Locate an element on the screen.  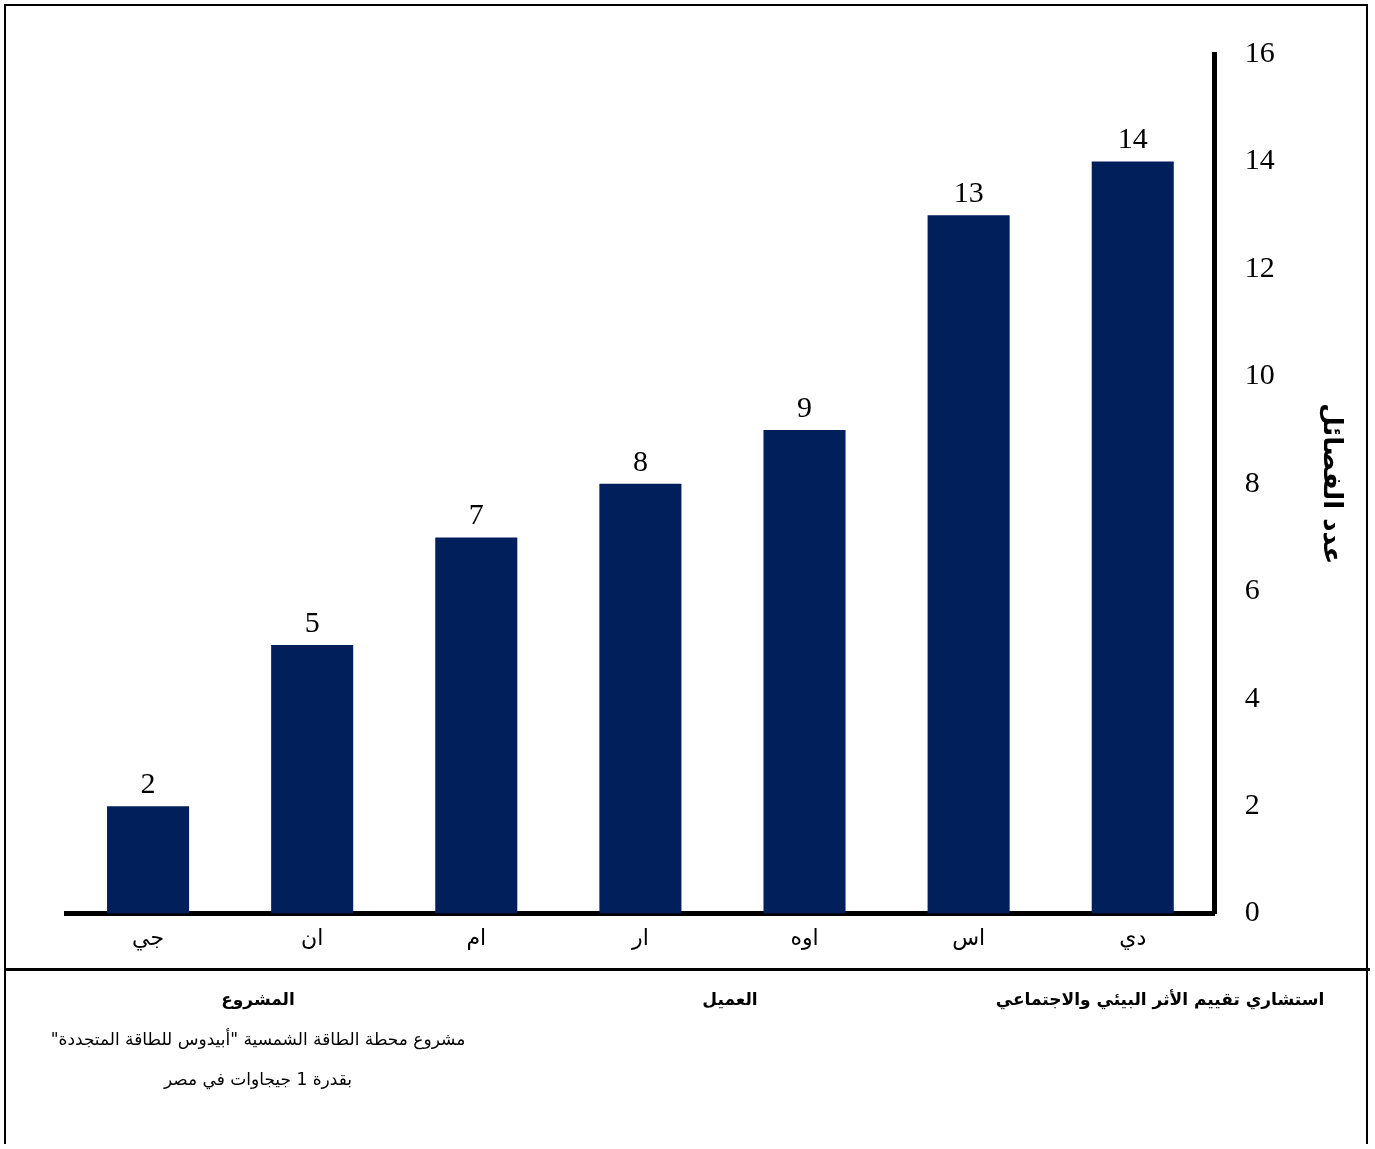
data-label: 8 is located at coordinates (640, 460).